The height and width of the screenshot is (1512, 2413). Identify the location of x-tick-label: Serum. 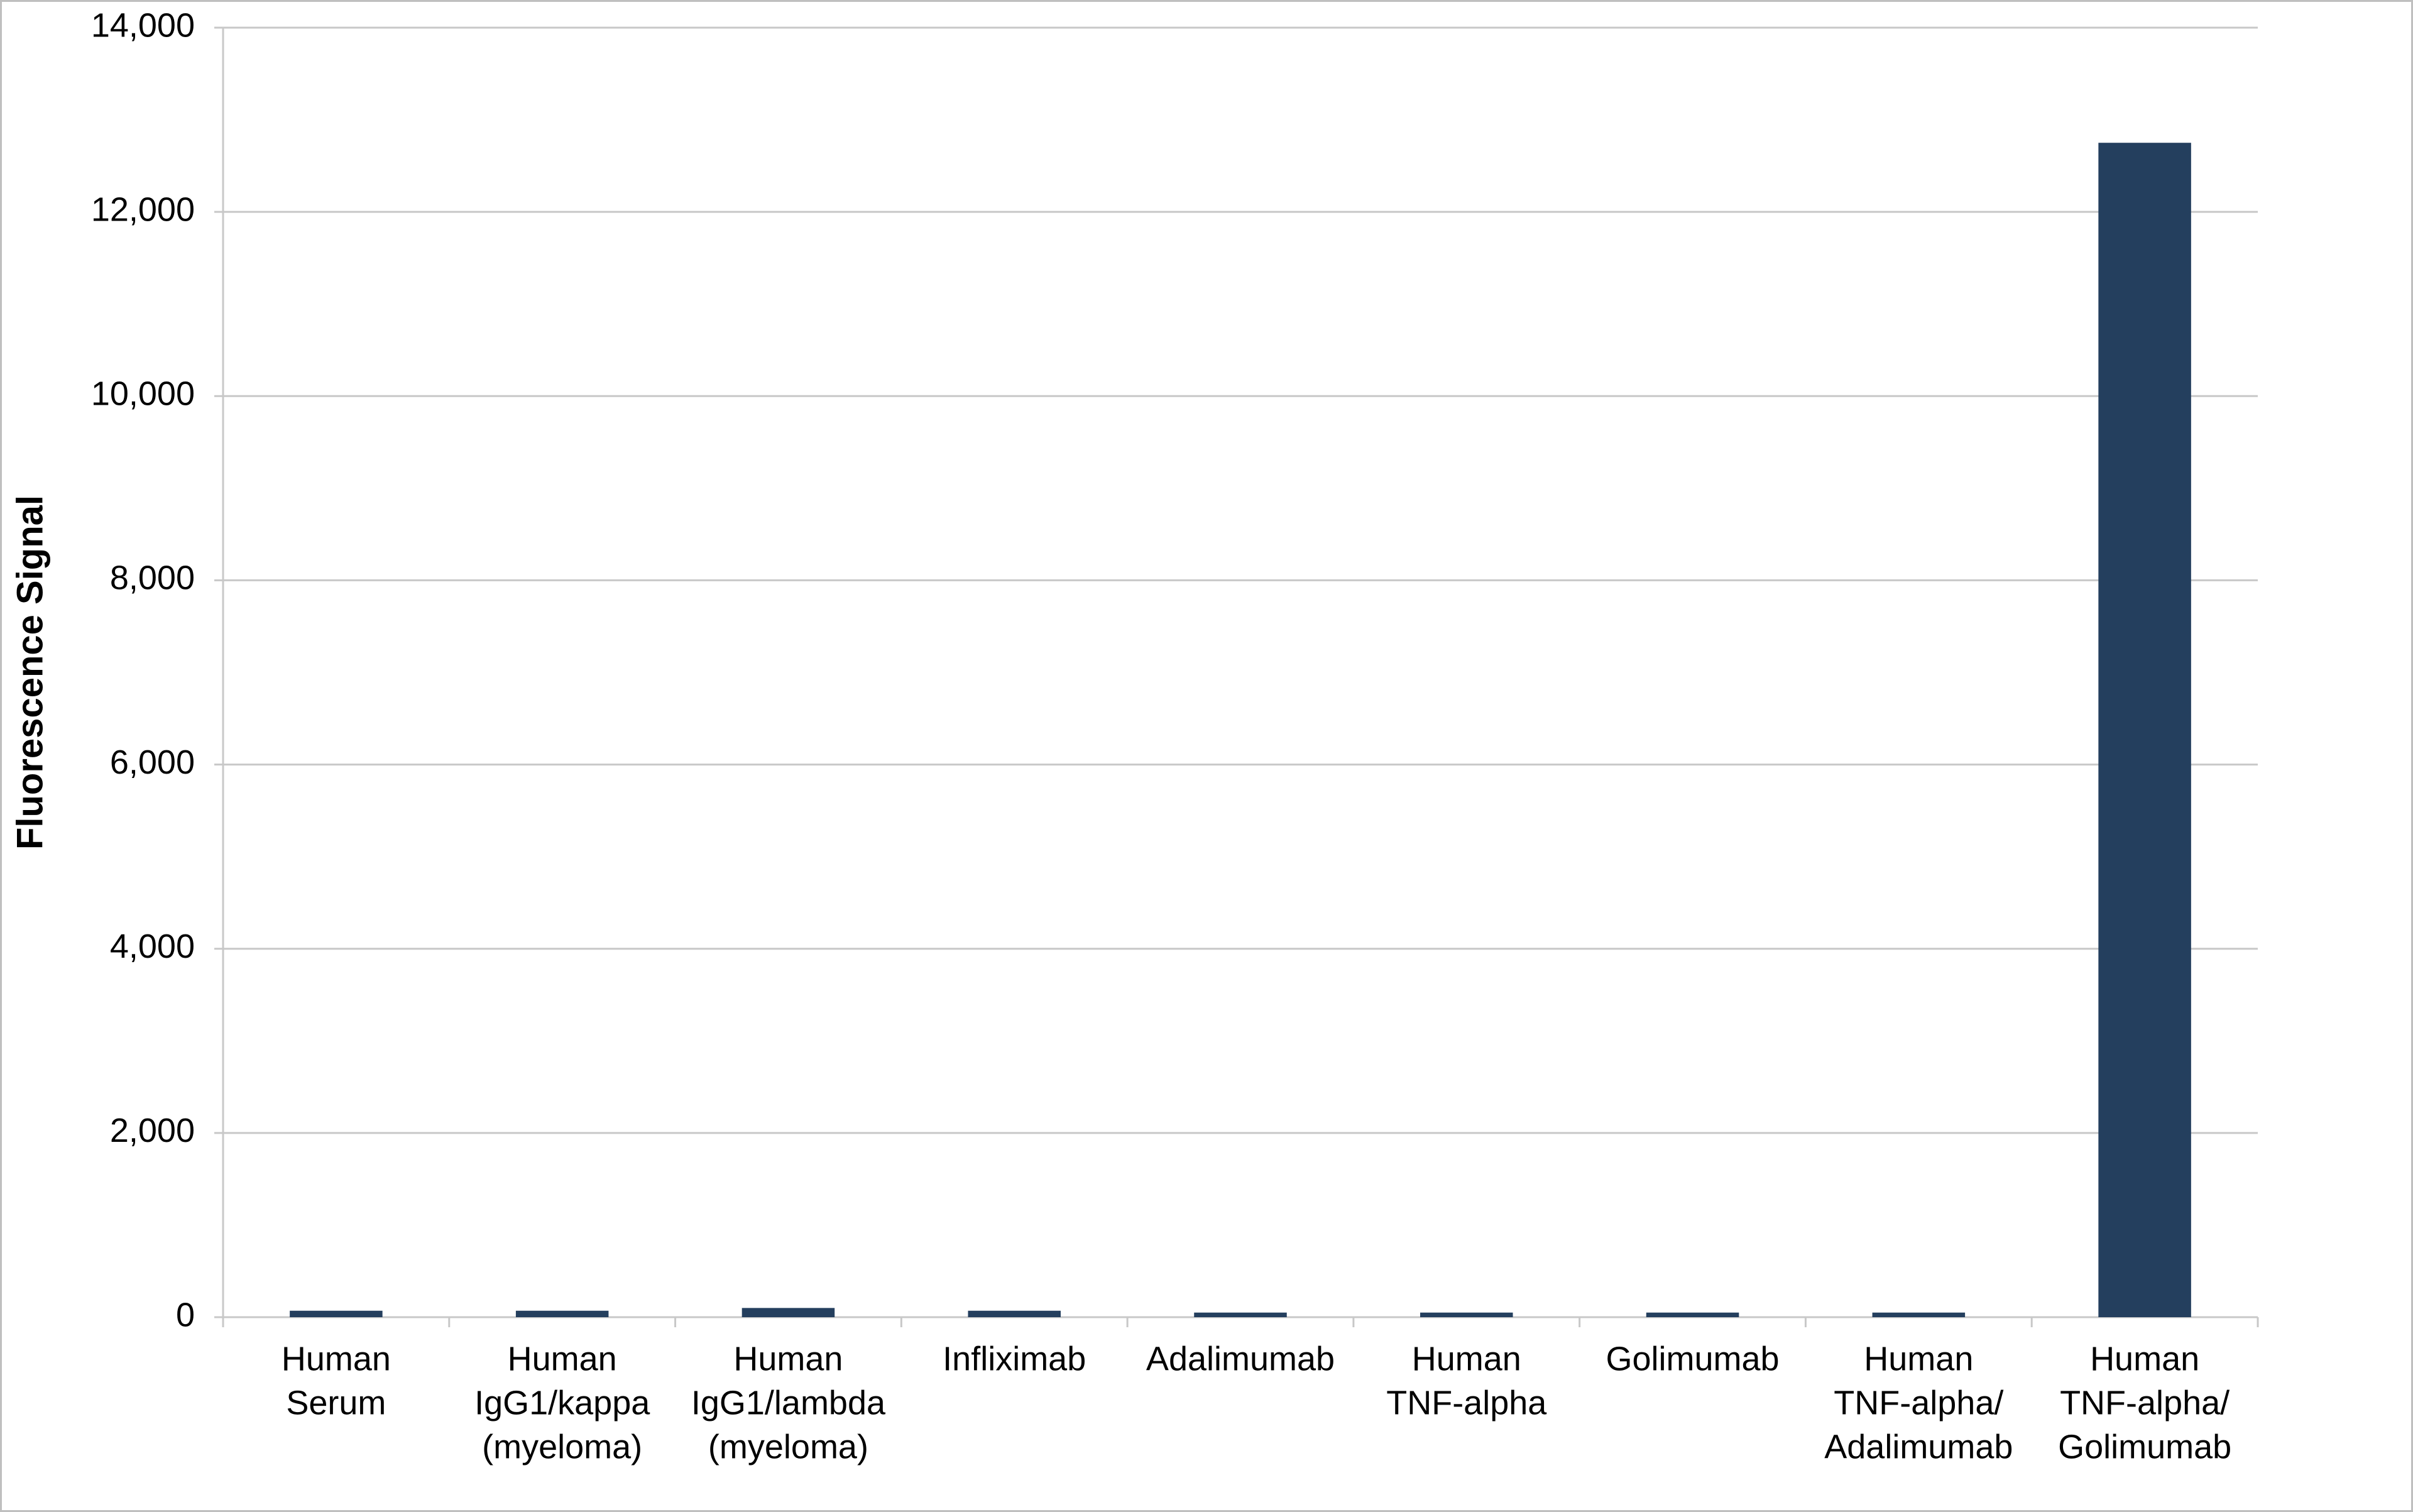
(336, 1403).